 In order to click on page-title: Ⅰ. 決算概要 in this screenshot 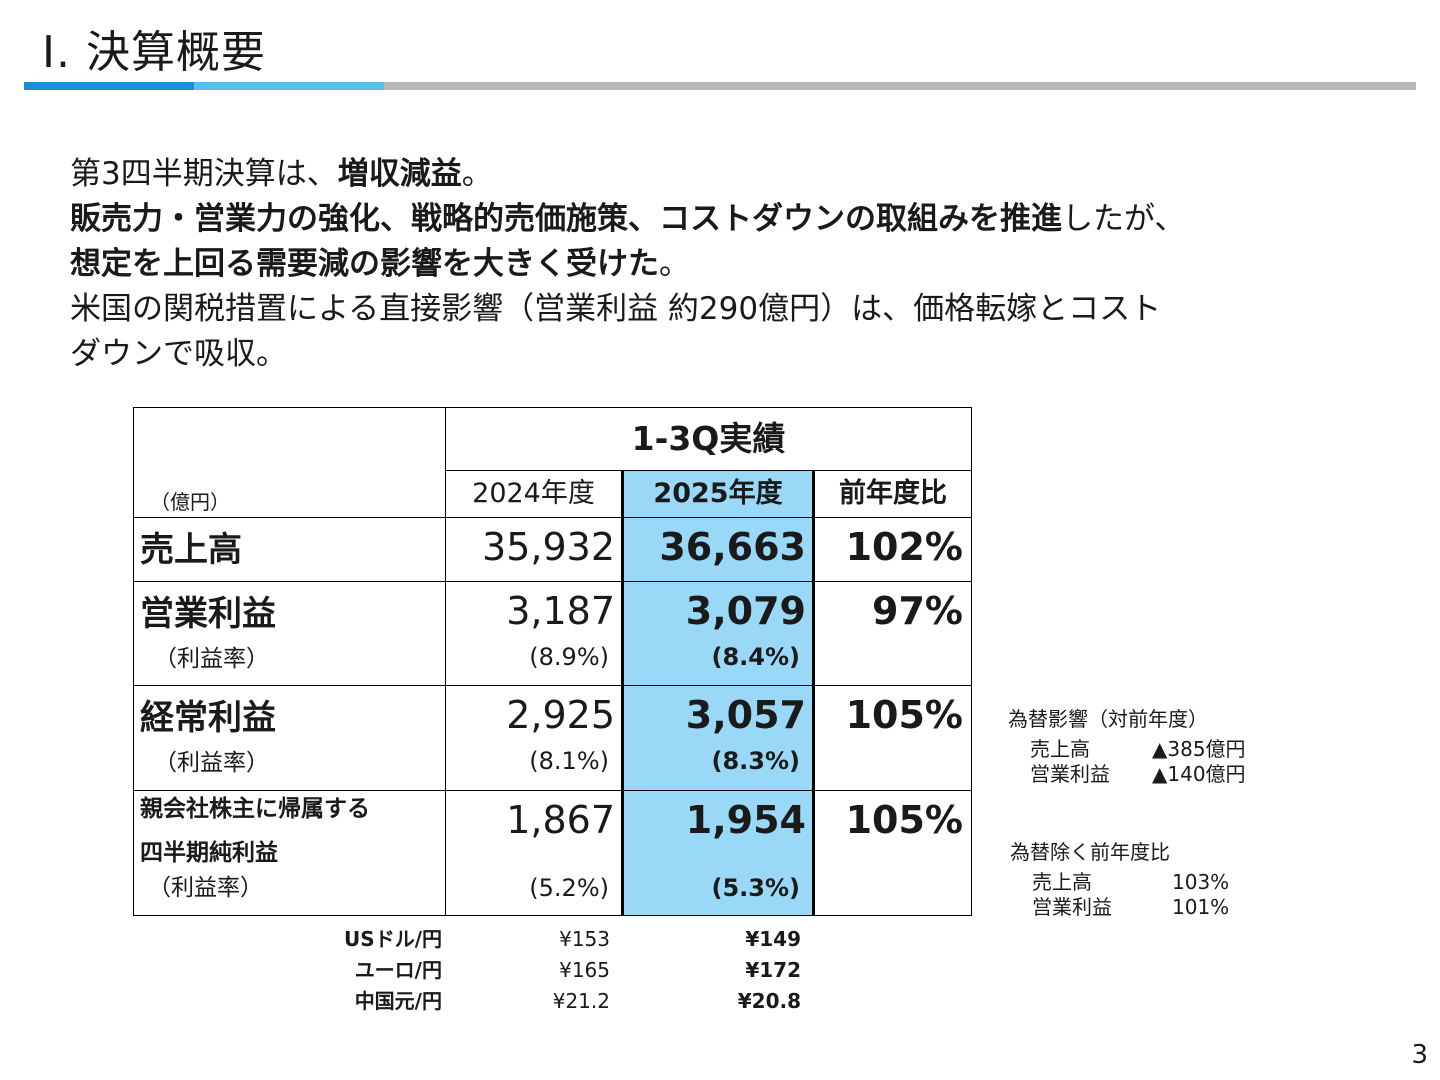, I will do `click(154, 52)`.